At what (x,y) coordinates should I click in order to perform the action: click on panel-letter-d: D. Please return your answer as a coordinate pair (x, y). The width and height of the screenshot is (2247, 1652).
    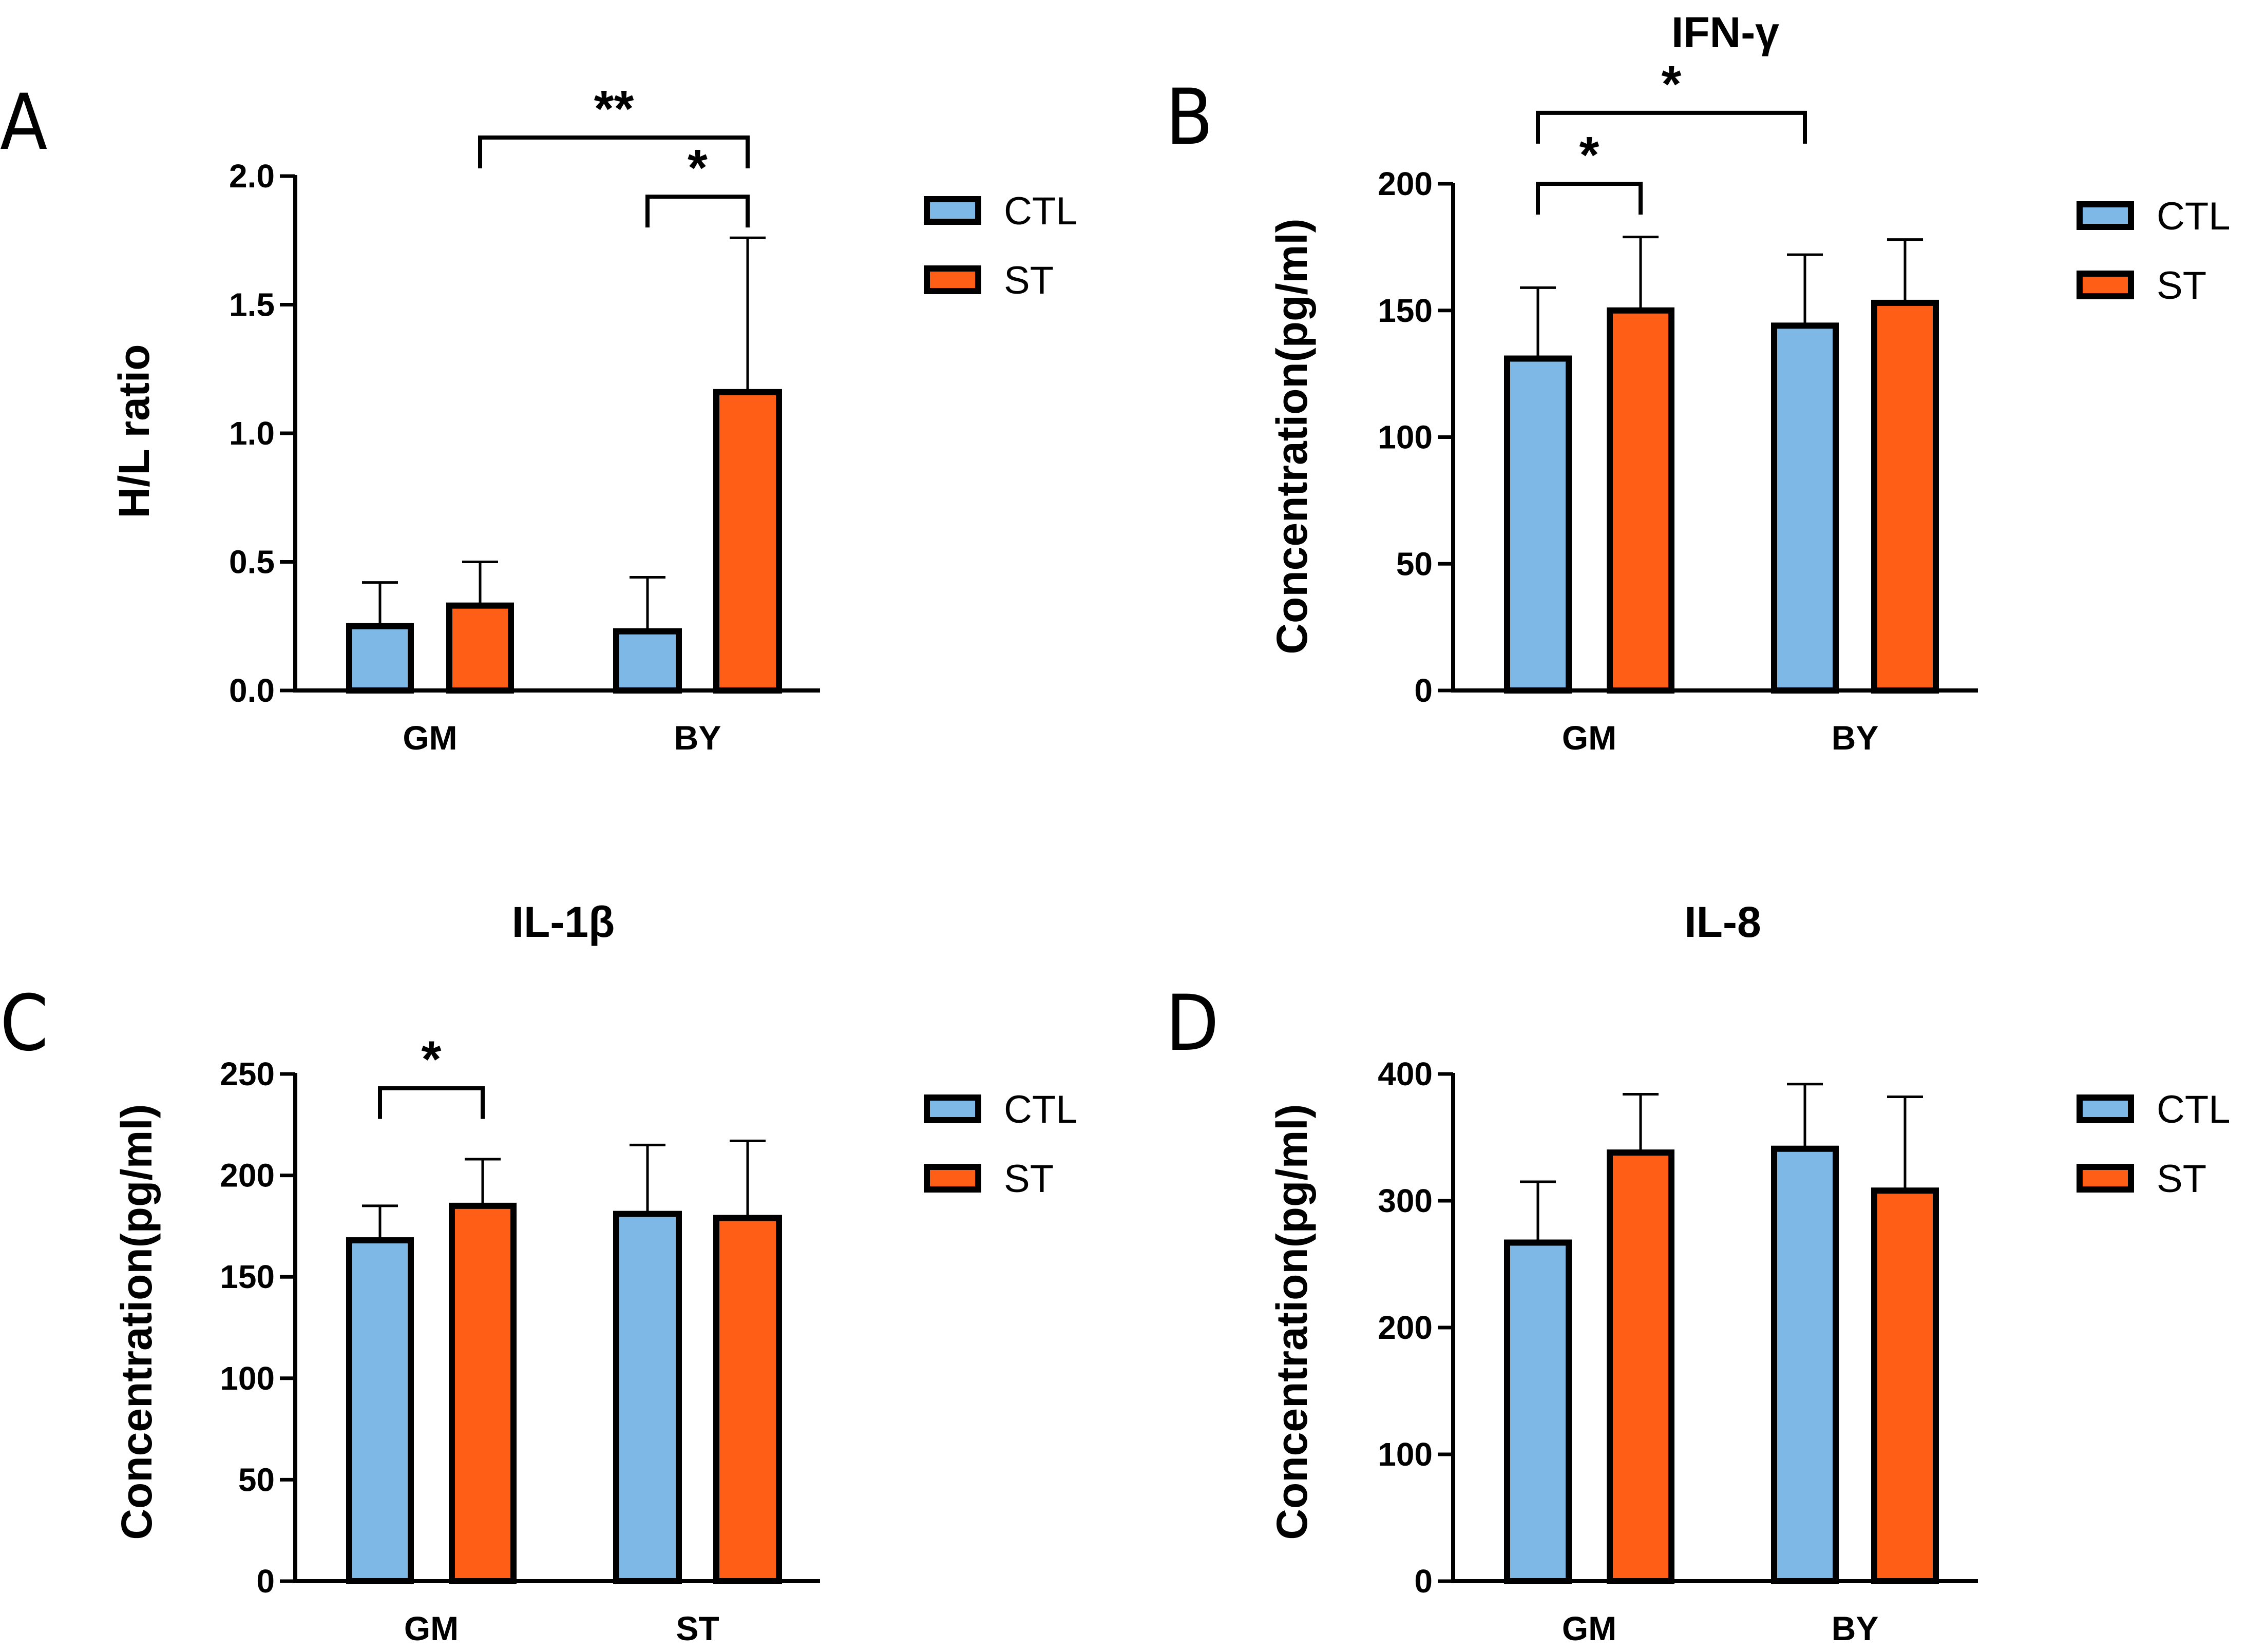
    Looking at the image, I should click on (1192, 1023).